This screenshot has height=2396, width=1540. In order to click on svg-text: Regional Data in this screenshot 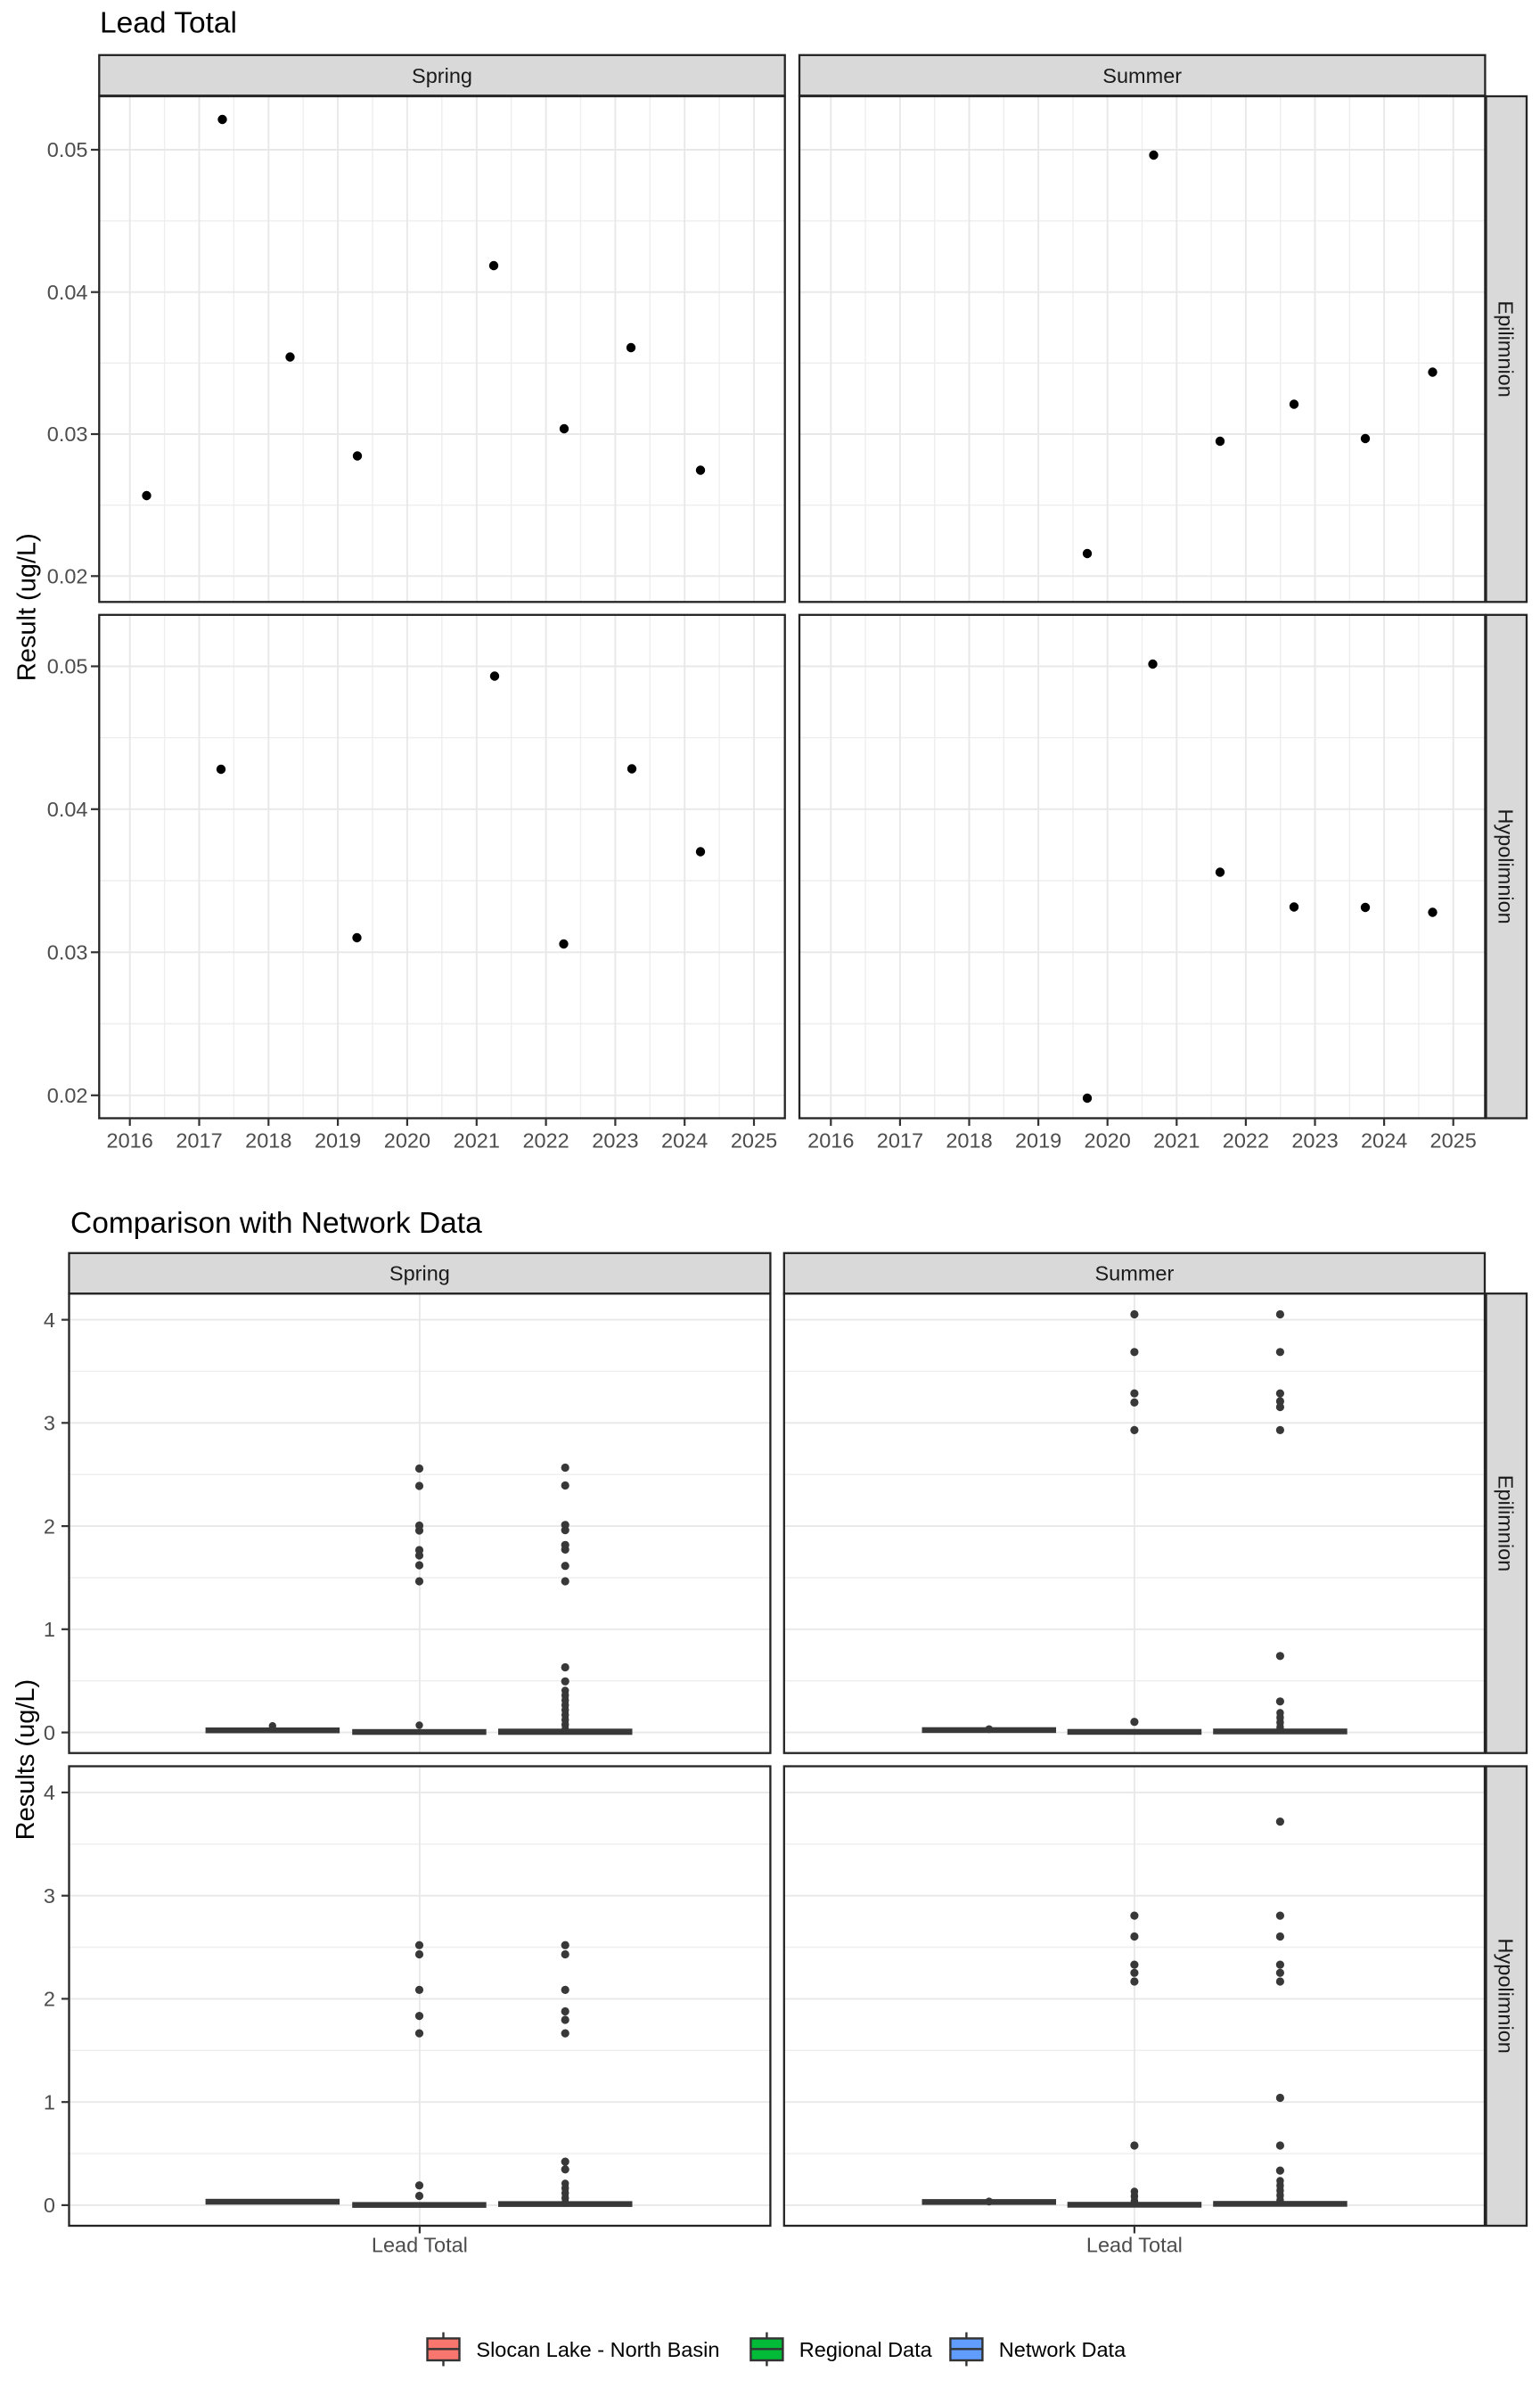, I will do `click(866, 2349)`.